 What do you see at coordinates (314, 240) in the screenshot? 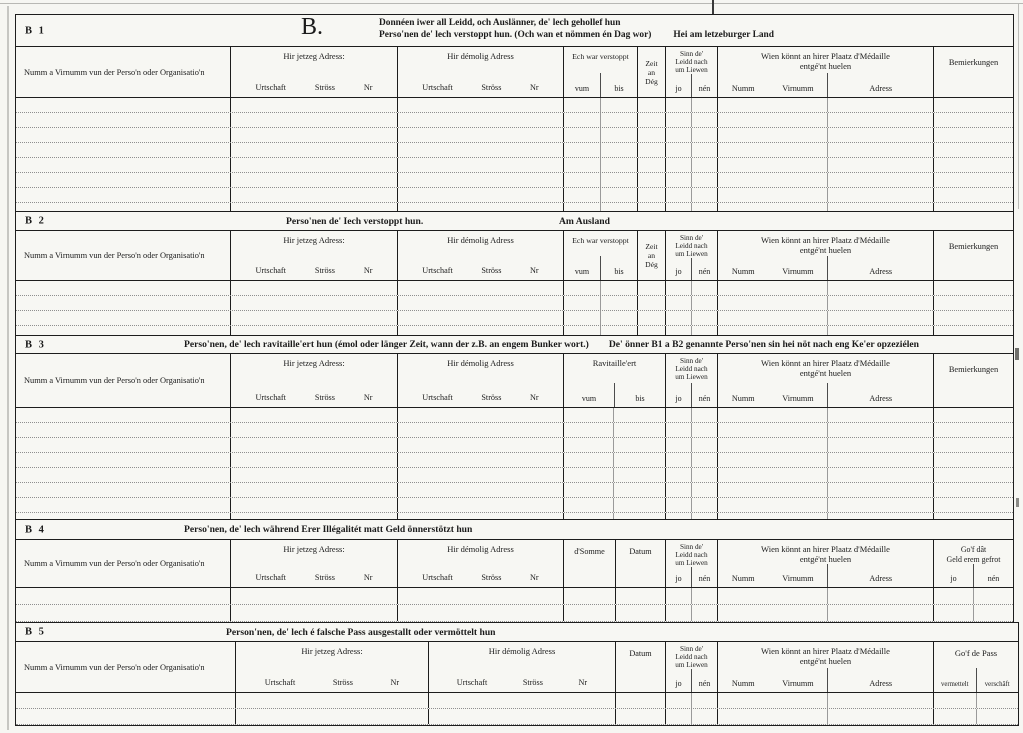
I see `jetzeg-adress-label: Hir jetzeg Adress:` at bounding box center [314, 240].